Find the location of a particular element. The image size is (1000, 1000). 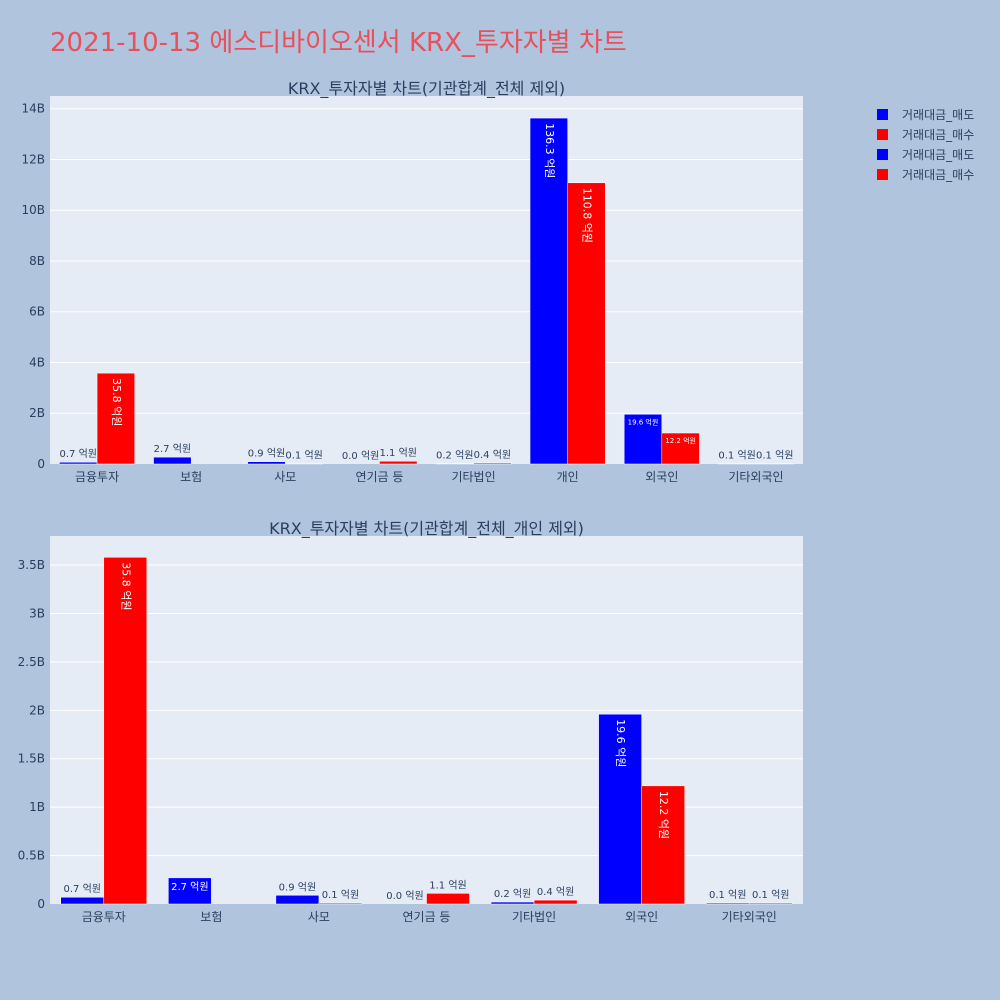

subplot-title: KRX_투자자별 차트(기관합계_전체 제외) is located at coordinates (426, 89).